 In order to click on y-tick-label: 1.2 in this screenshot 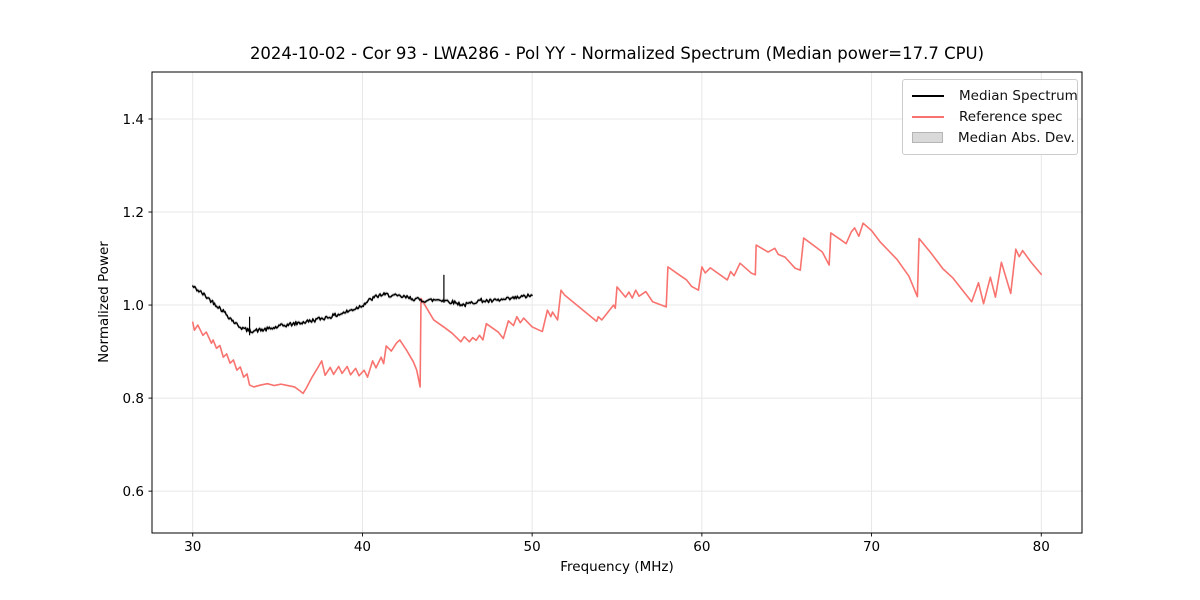, I will do `click(133, 213)`.